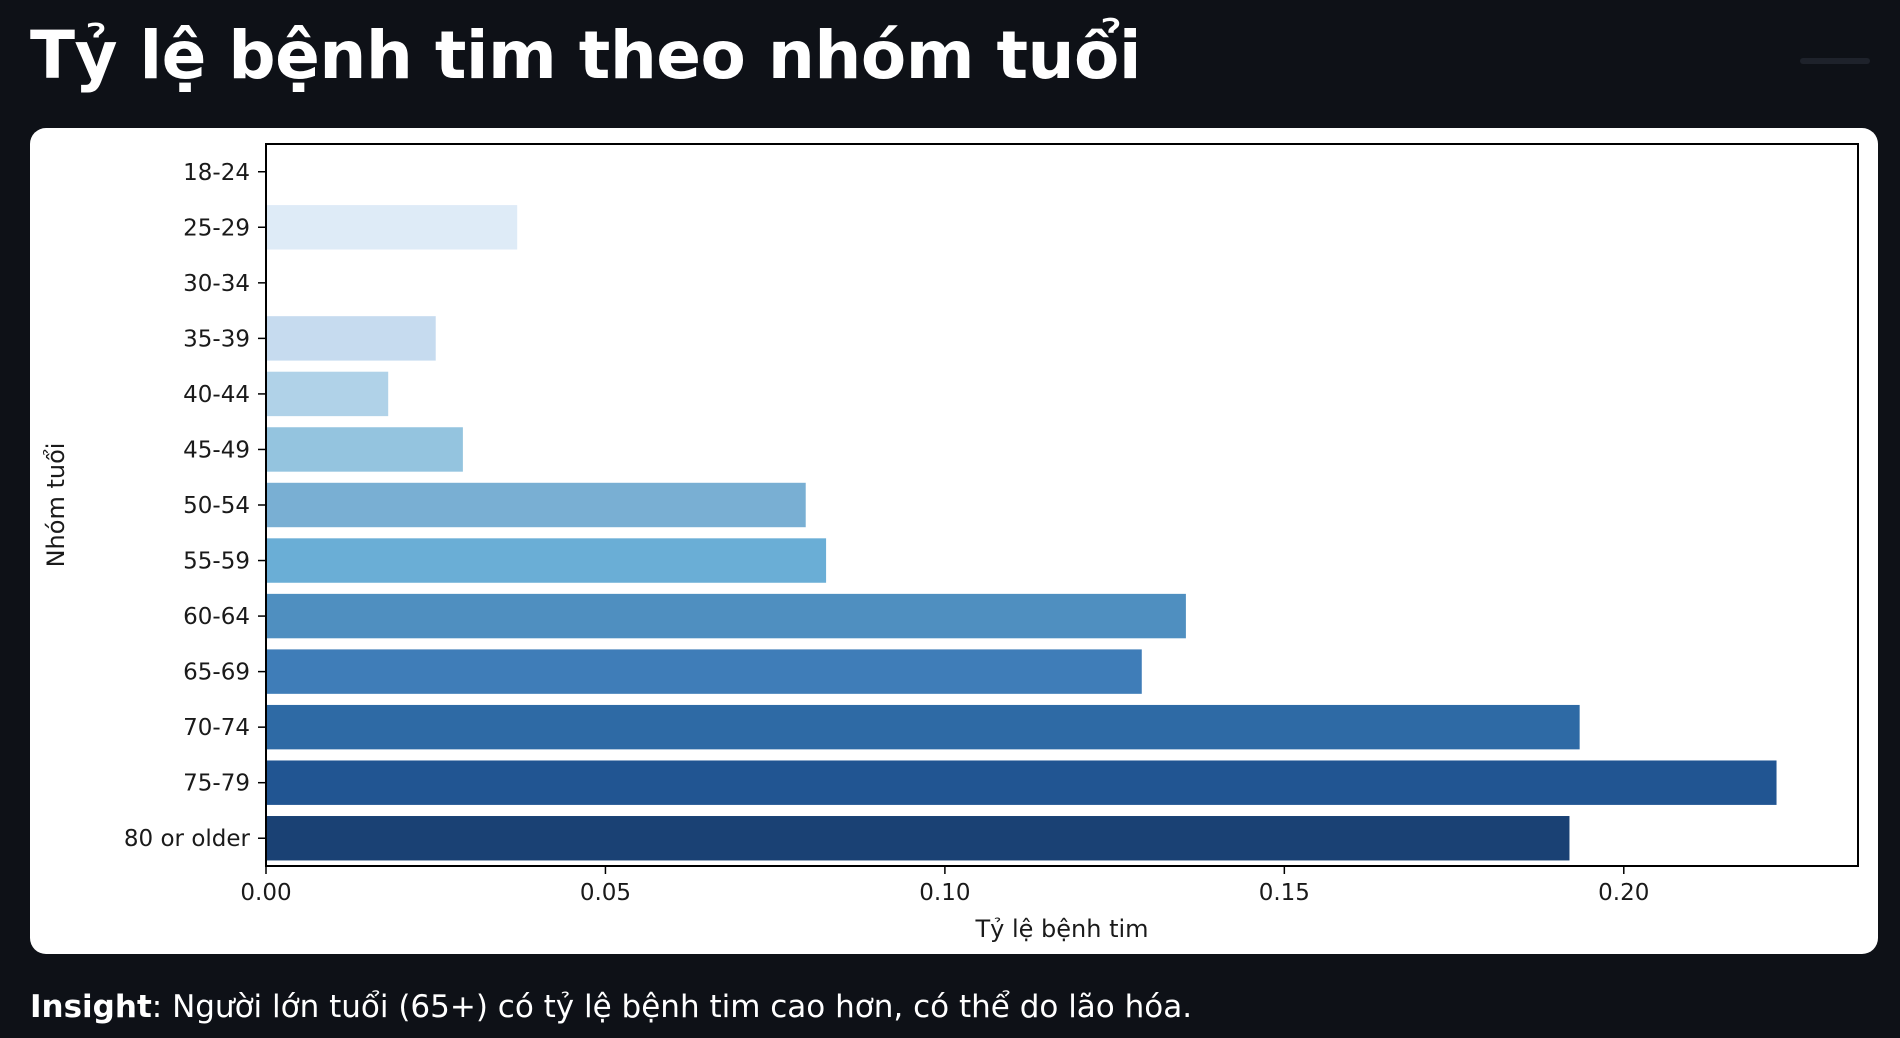 The image size is (1900, 1038). I want to click on header-decoration, so click(1835, 61).